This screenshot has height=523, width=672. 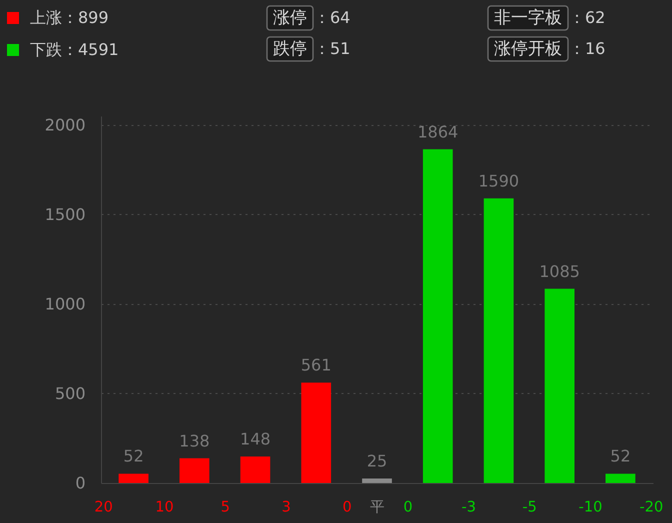 I want to click on data-label: 1590, so click(x=499, y=180).